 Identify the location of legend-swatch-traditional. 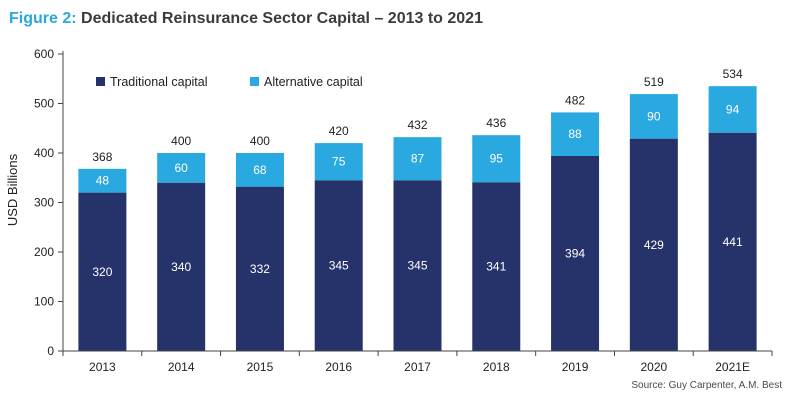
(100, 81).